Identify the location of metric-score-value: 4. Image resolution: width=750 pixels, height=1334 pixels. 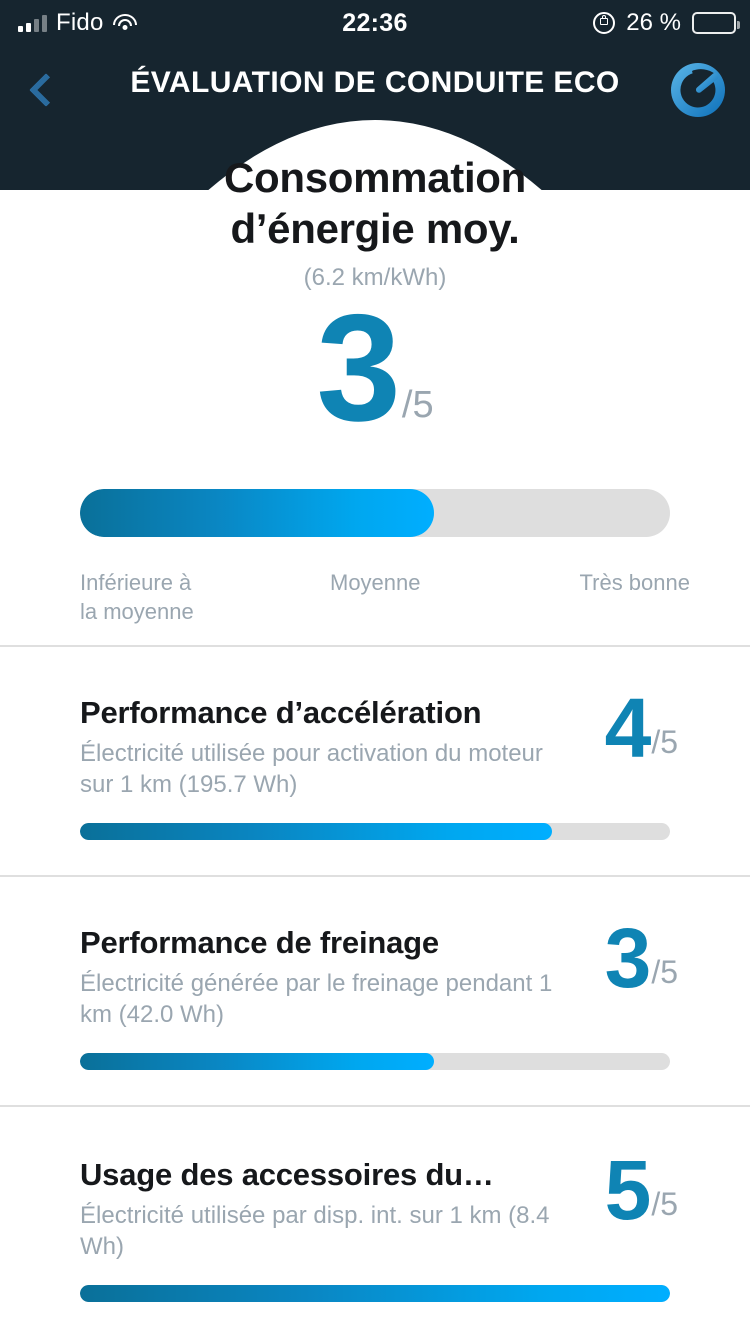
(628, 728).